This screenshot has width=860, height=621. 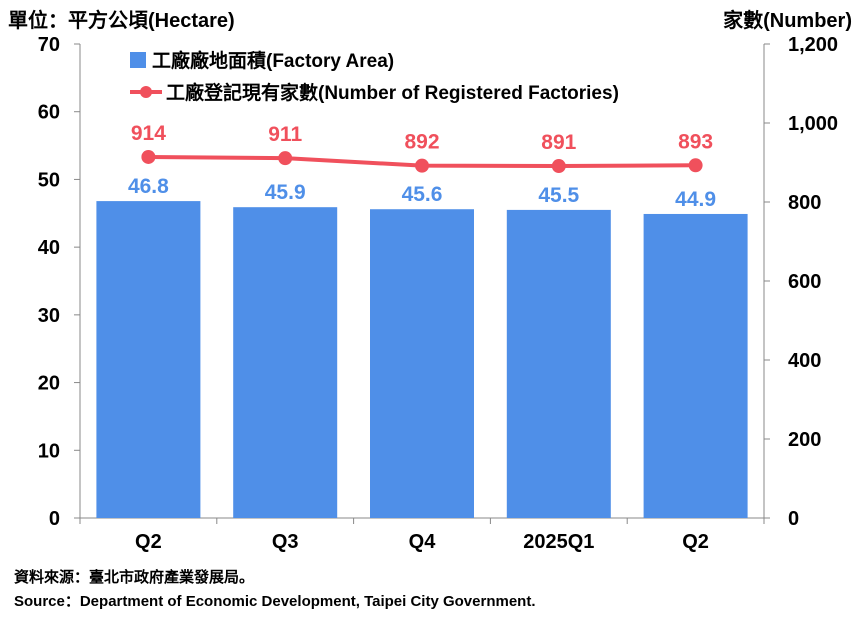 I want to click on x-axis-tick-label: Q4, so click(x=423, y=542).